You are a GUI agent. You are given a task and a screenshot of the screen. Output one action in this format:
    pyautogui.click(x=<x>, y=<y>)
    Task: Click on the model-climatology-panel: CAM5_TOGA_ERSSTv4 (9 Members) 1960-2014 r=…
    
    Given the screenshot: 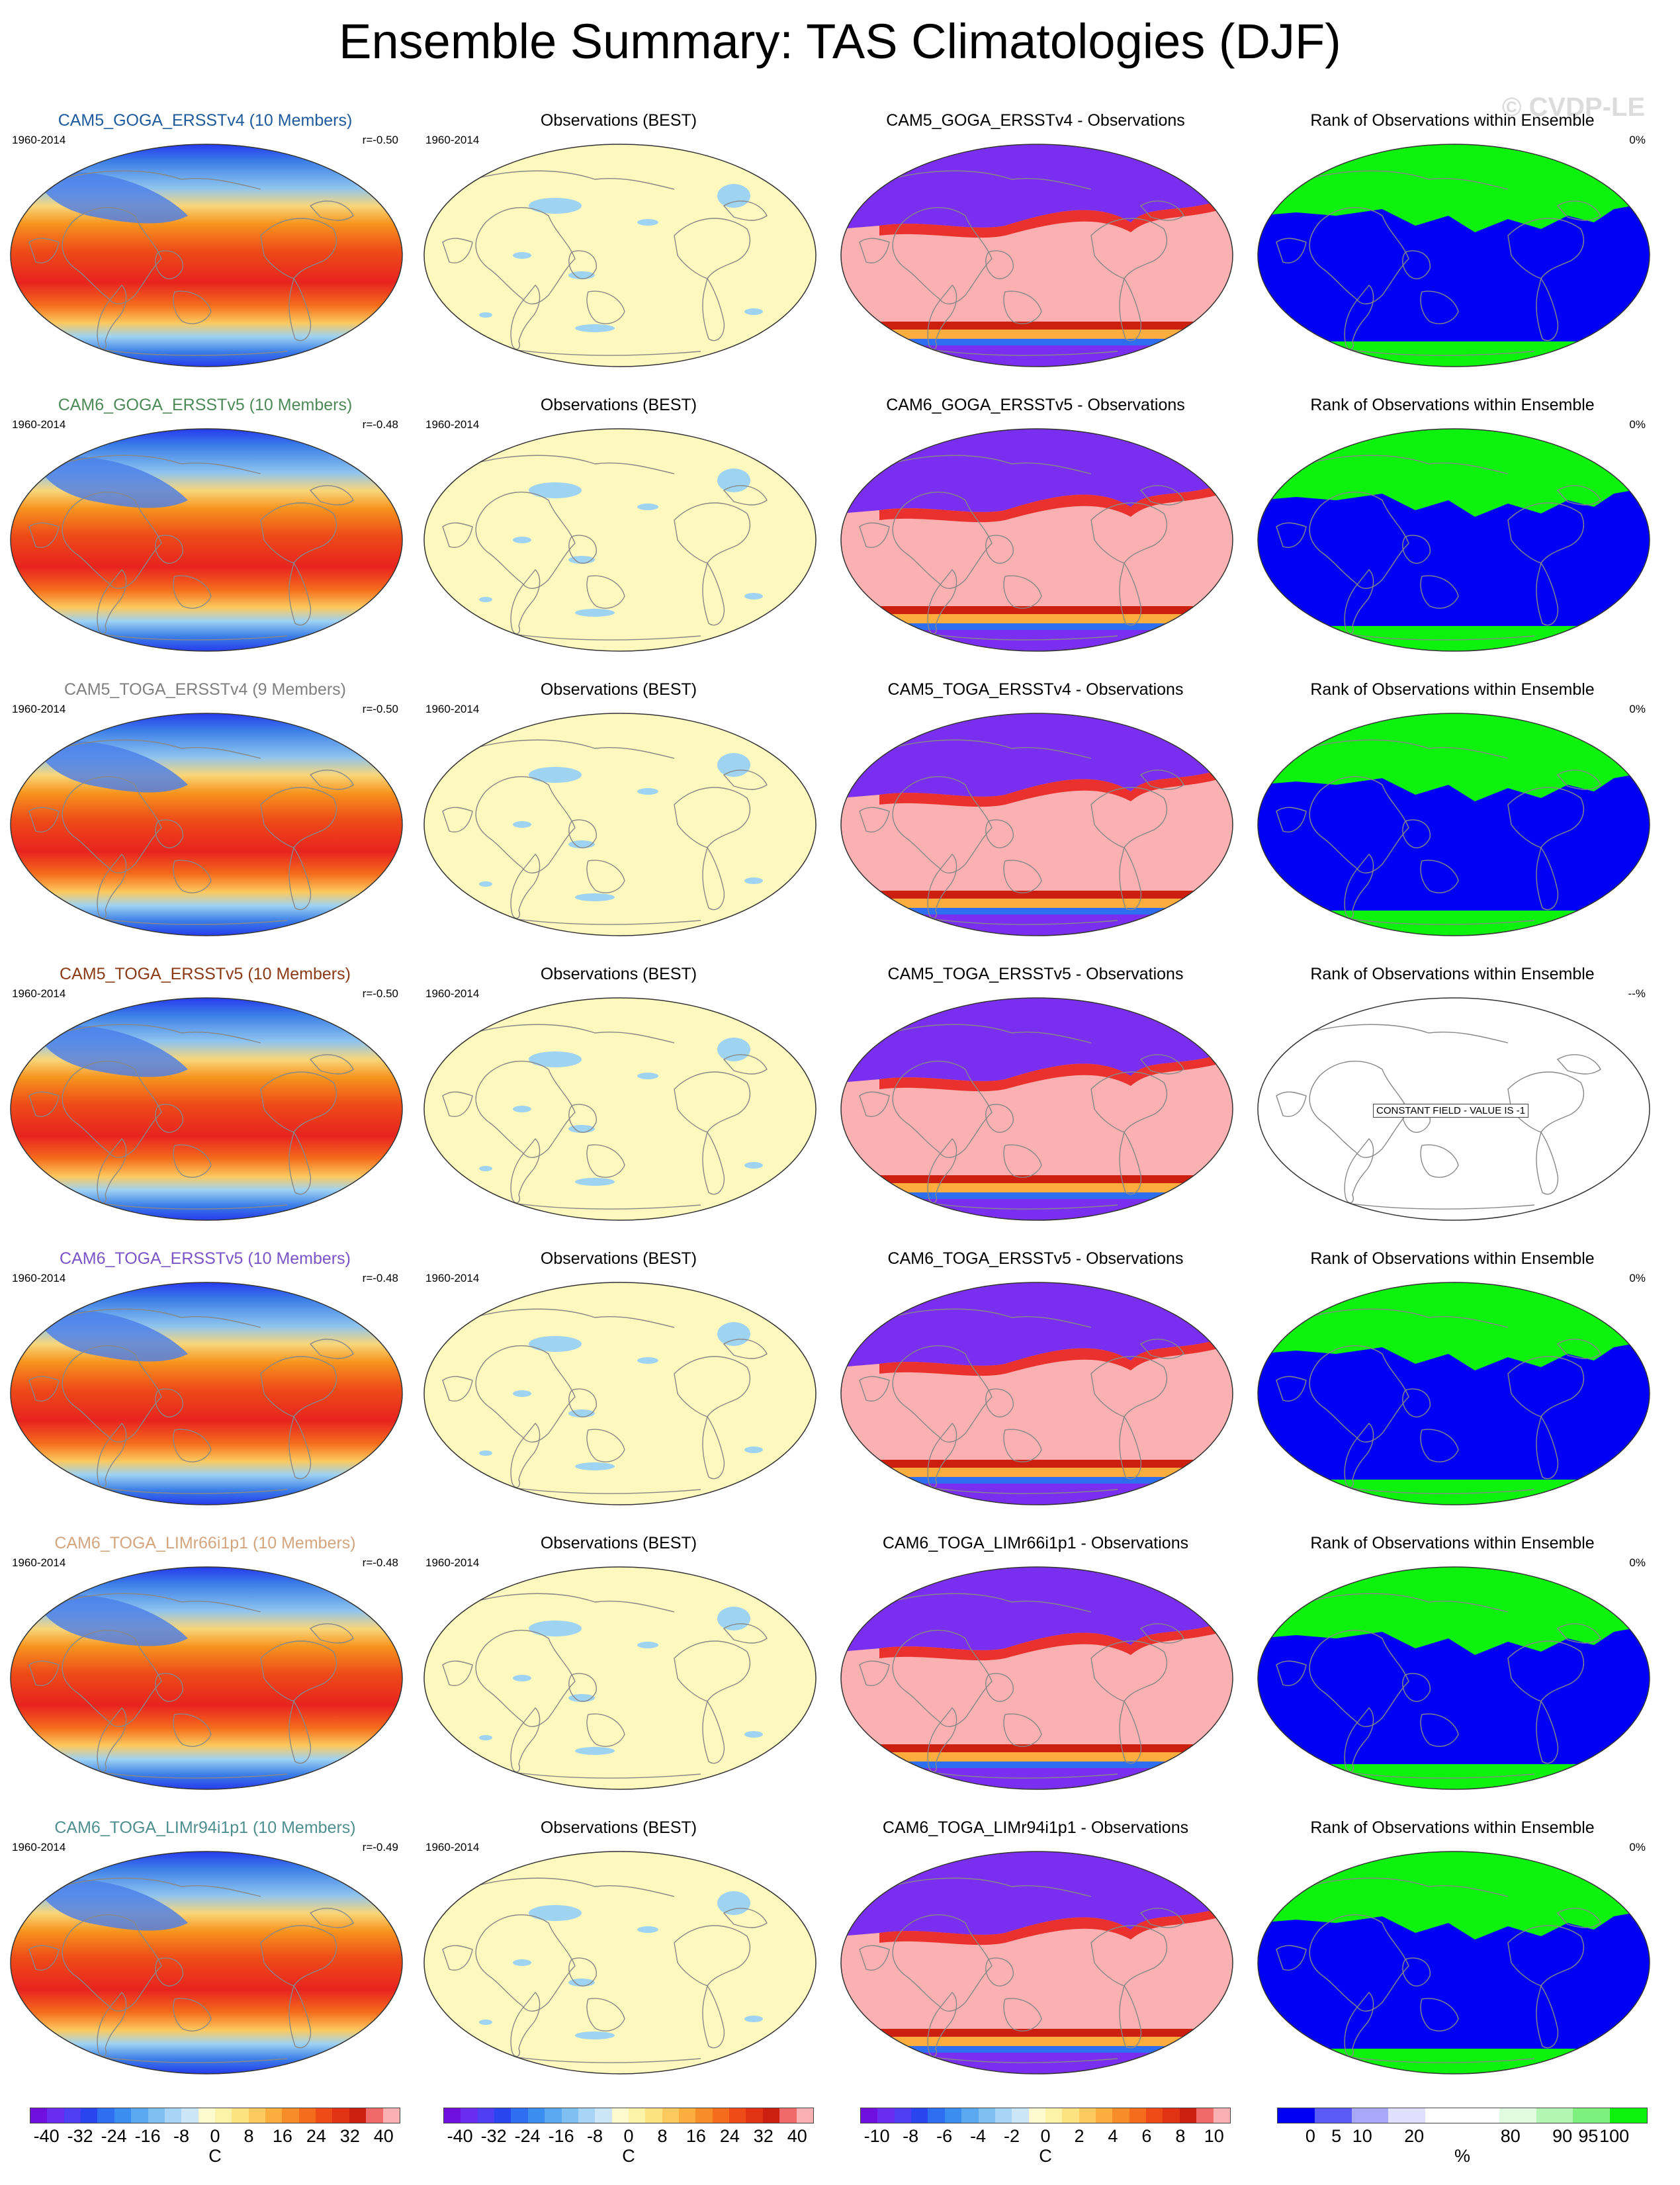 What is the action you would take?
    pyautogui.click(x=205, y=817)
    